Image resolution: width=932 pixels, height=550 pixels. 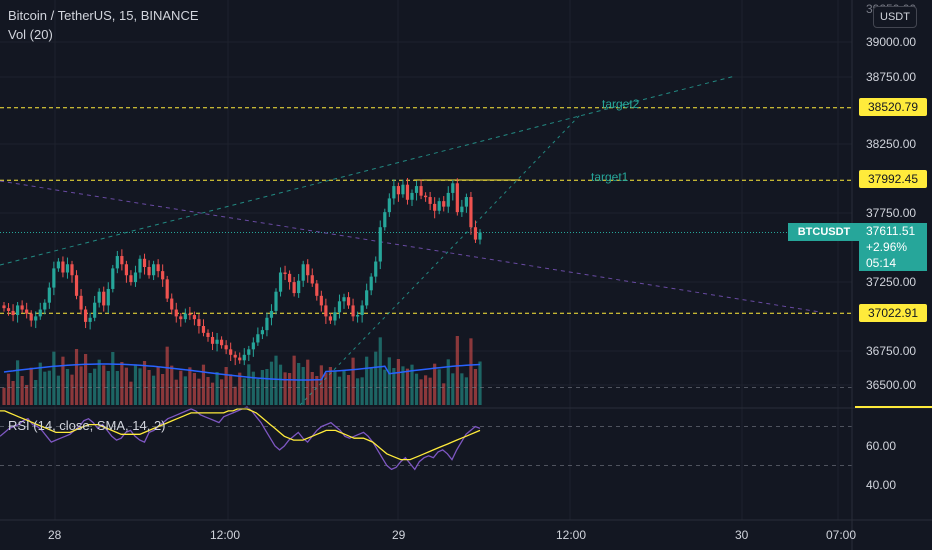 I want to click on target1-annotation: target1, so click(x=610, y=177).